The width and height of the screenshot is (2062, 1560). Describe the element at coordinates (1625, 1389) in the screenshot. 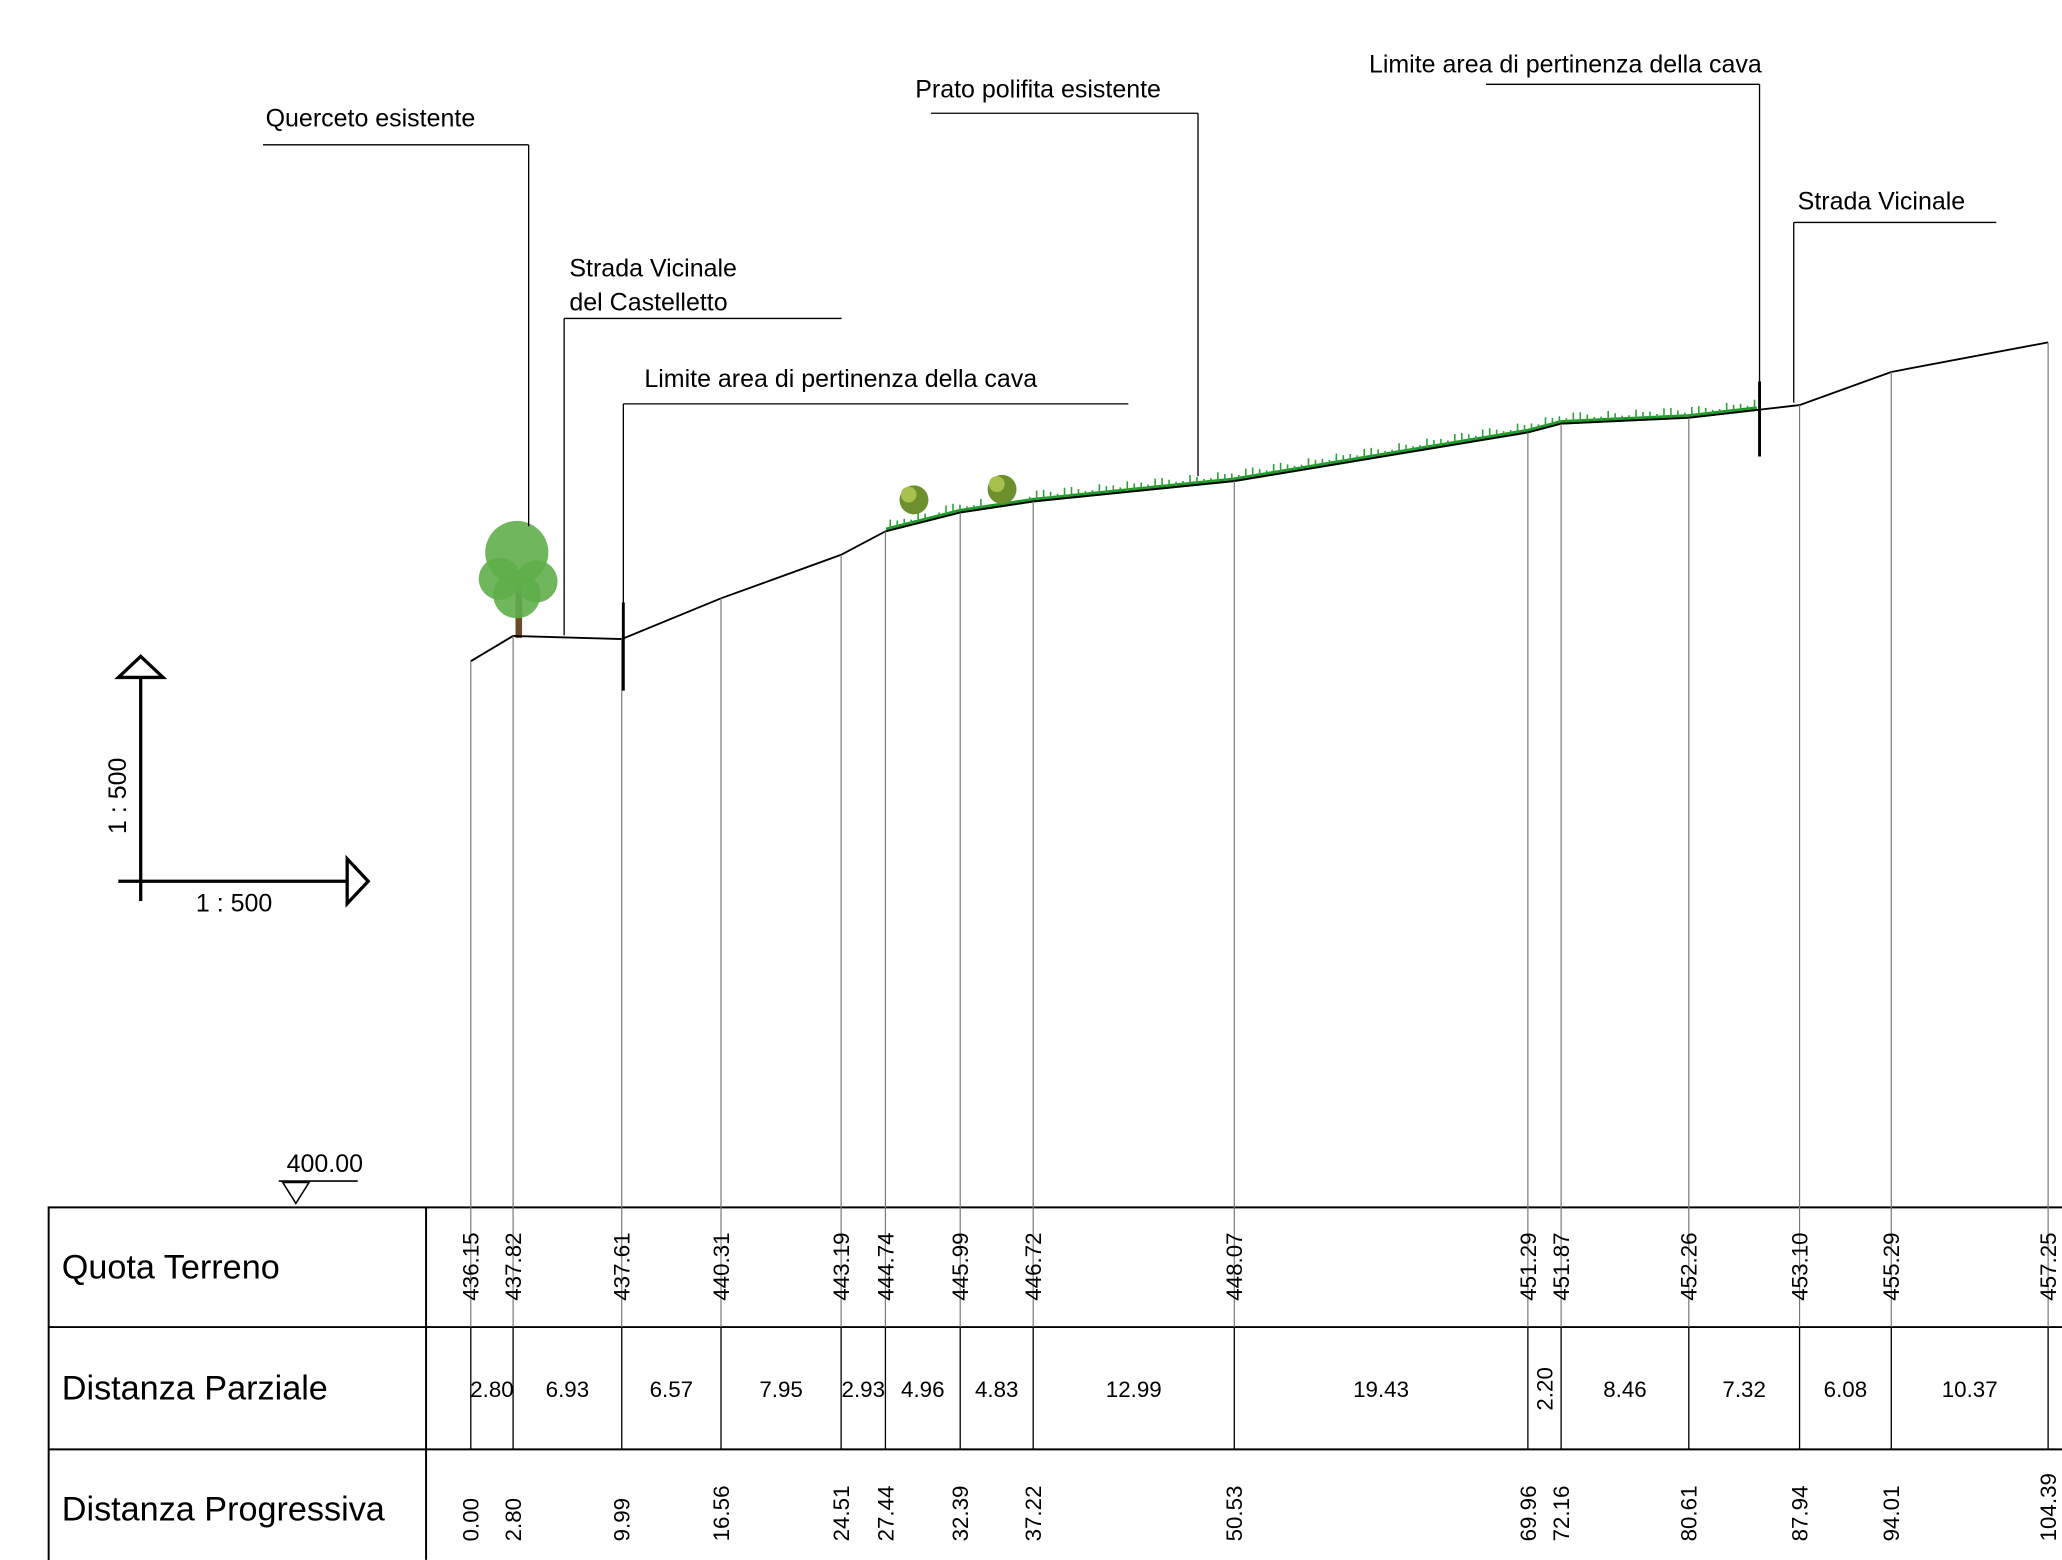

I see `partial-distance-label: 8.46` at that location.